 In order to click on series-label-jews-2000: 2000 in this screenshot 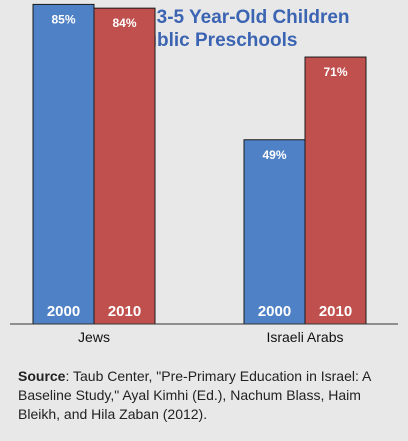, I will do `click(63, 311)`.